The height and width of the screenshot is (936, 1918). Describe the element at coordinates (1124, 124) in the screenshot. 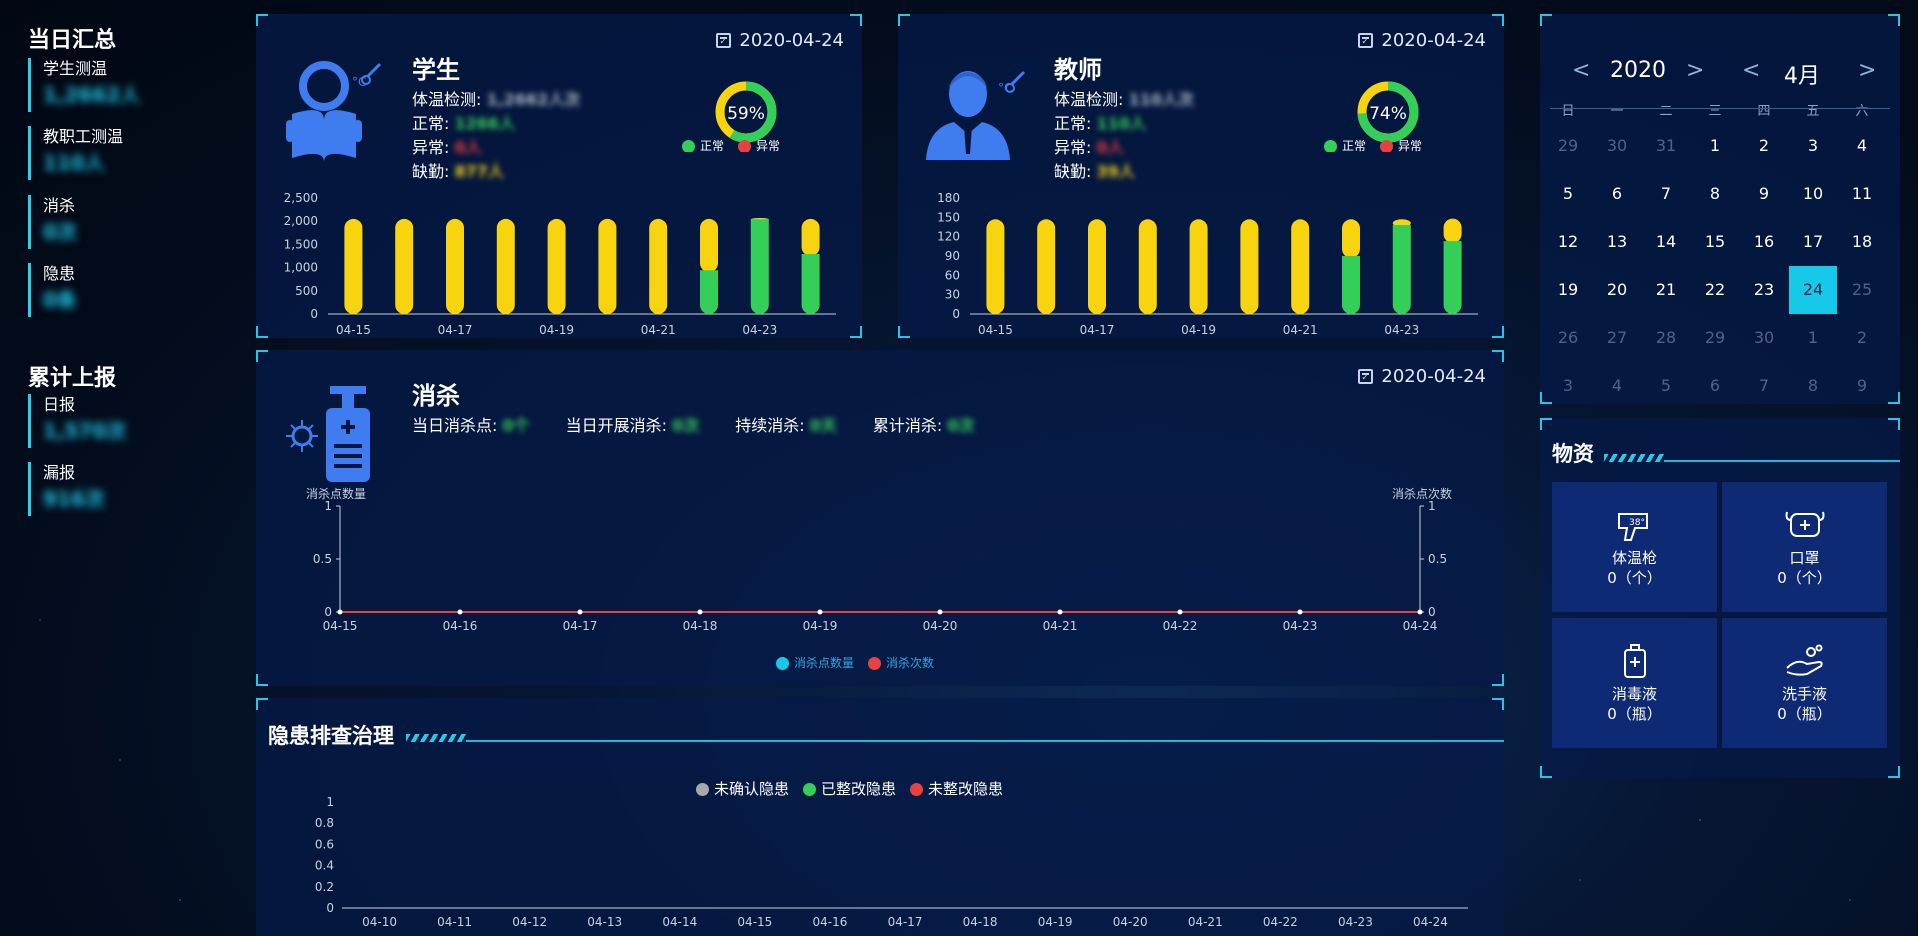

I see `stat-row: 正常: 110人` at that location.